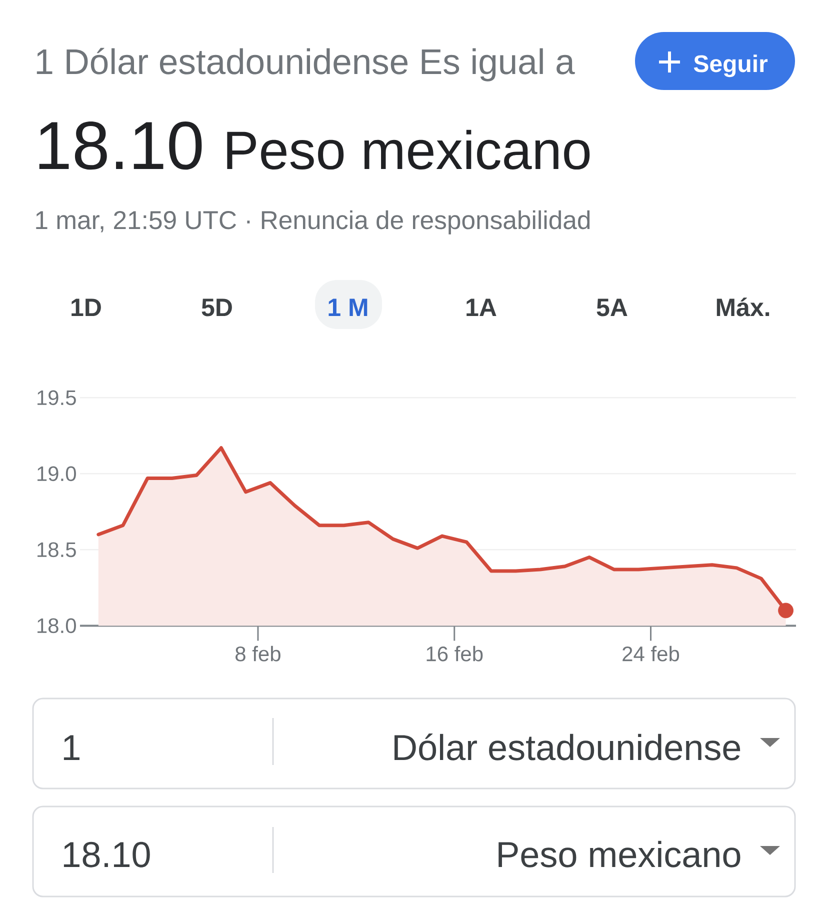 The width and height of the screenshot is (828, 910). What do you see at coordinates (612, 307) in the screenshot?
I see `text: 5A` at bounding box center [612, 307].